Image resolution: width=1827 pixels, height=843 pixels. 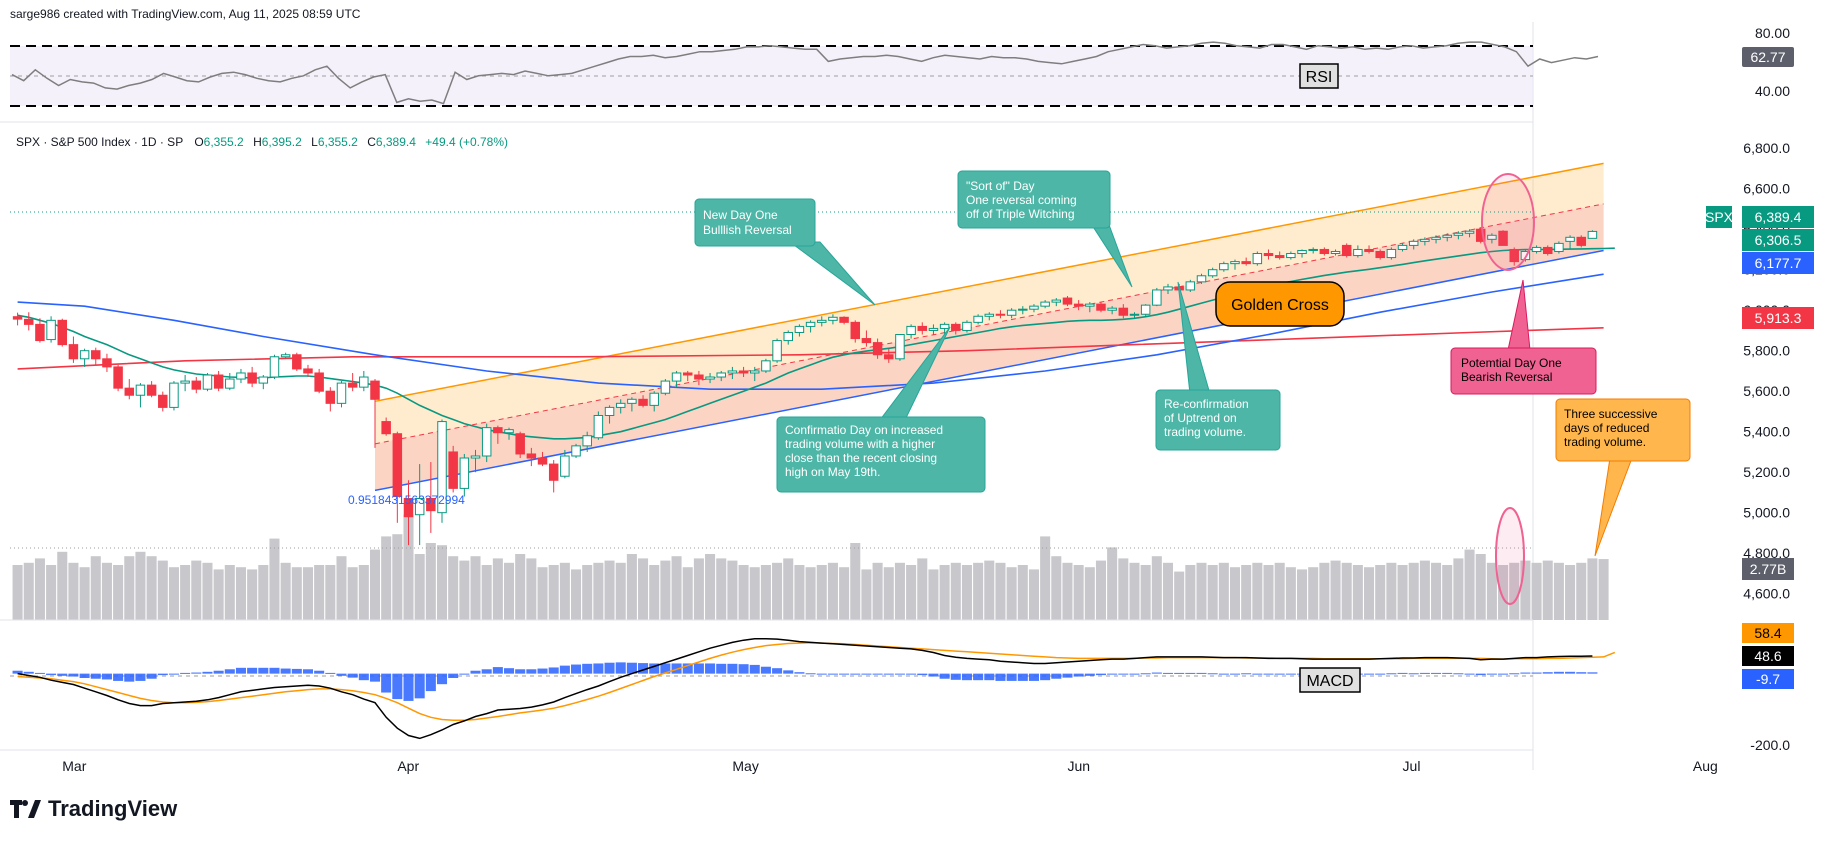 What do you see at coordinates (1778, 263) in the screenshot?
I see `ma-mid-badge: 6,177.7` at bounding box center [1778, 263].